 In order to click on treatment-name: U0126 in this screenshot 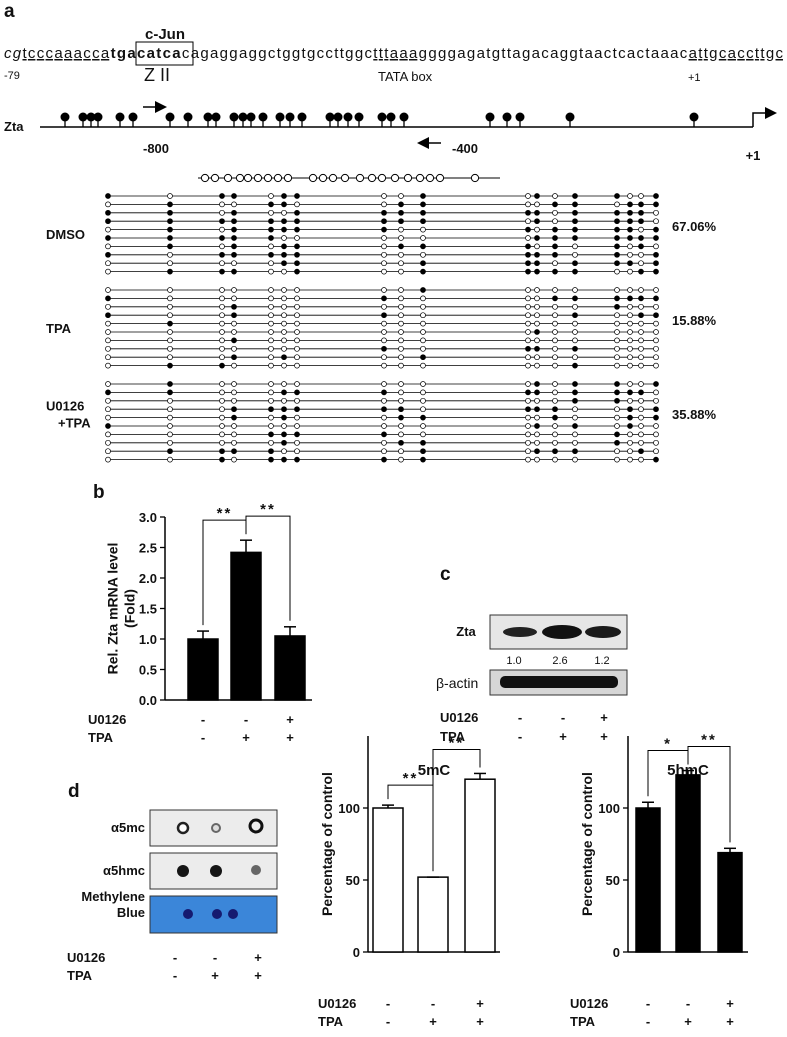, I will do `click(459, 717)`.